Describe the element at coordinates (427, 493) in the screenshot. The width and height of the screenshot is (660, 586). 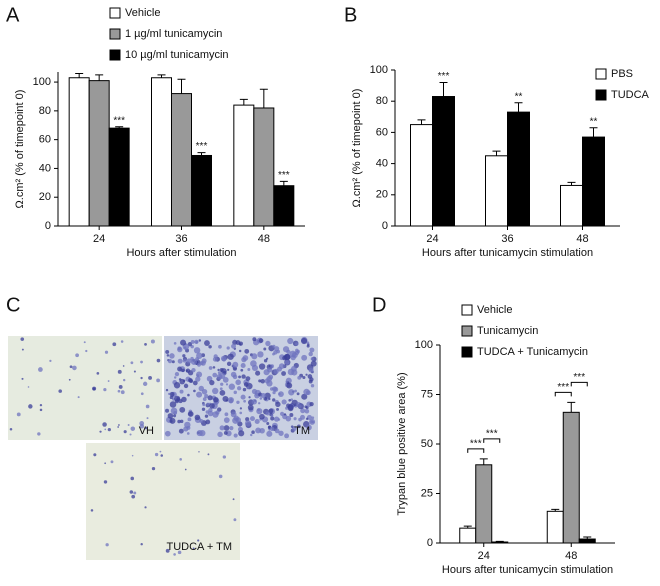
I see `y-tick-label: 25` at that location.